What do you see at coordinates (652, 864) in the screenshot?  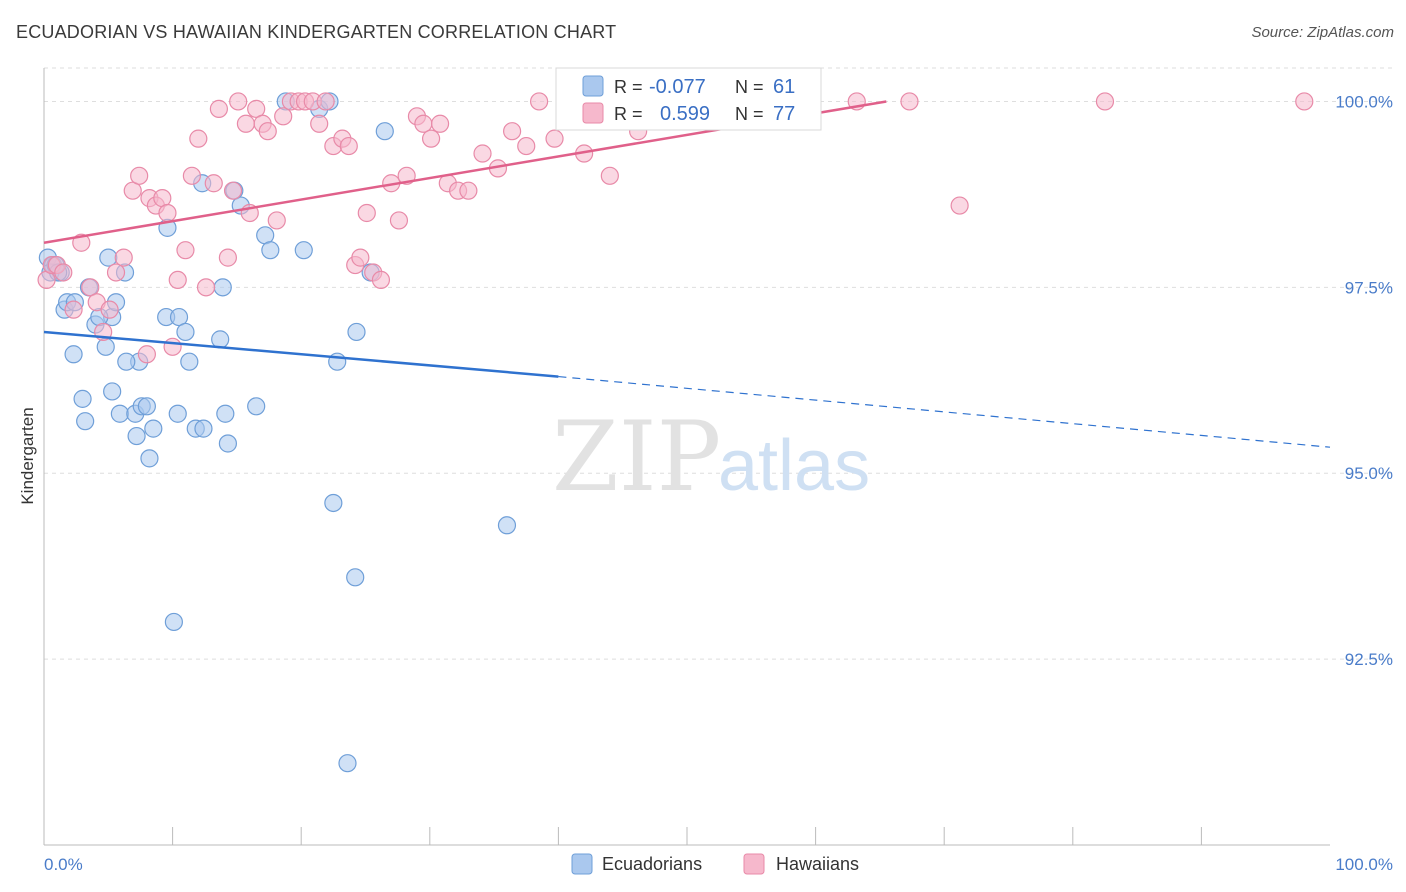 I see `legend-bottom-ecuadorians: Ecuadorians` at bounding box center [652, 864].